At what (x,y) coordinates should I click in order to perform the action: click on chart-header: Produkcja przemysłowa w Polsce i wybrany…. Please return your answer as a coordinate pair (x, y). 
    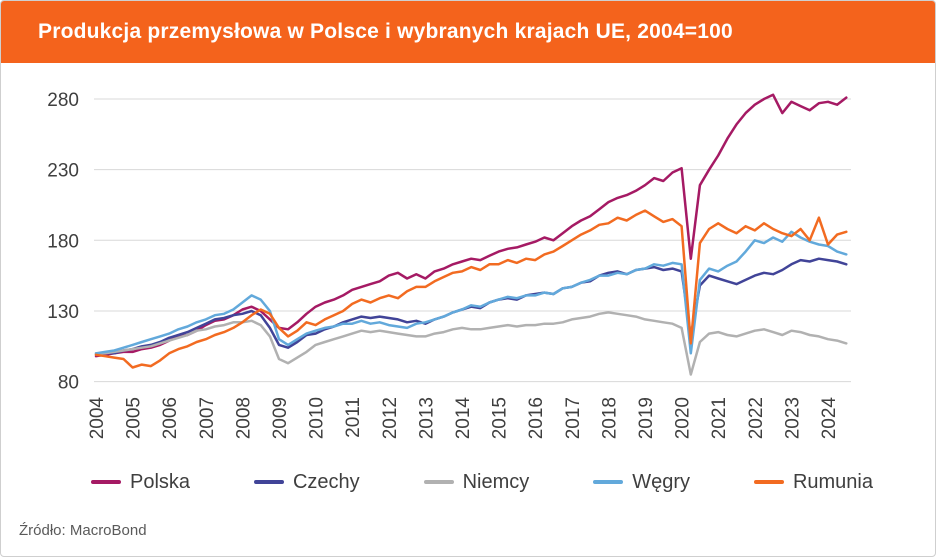
    Looking at the image, I should click on (468, 32).